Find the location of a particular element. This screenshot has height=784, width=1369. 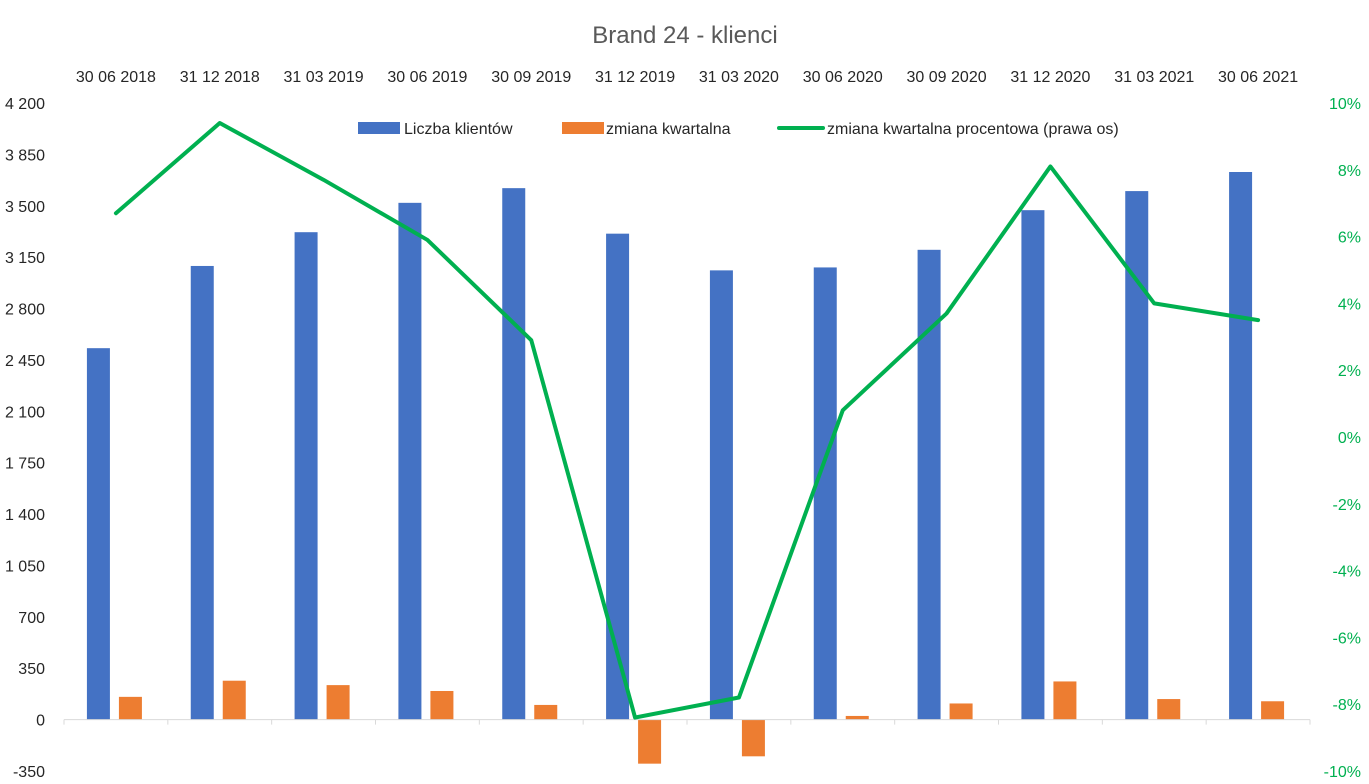

category-label: 31 12 2019 is located at coordinates (635, 77).